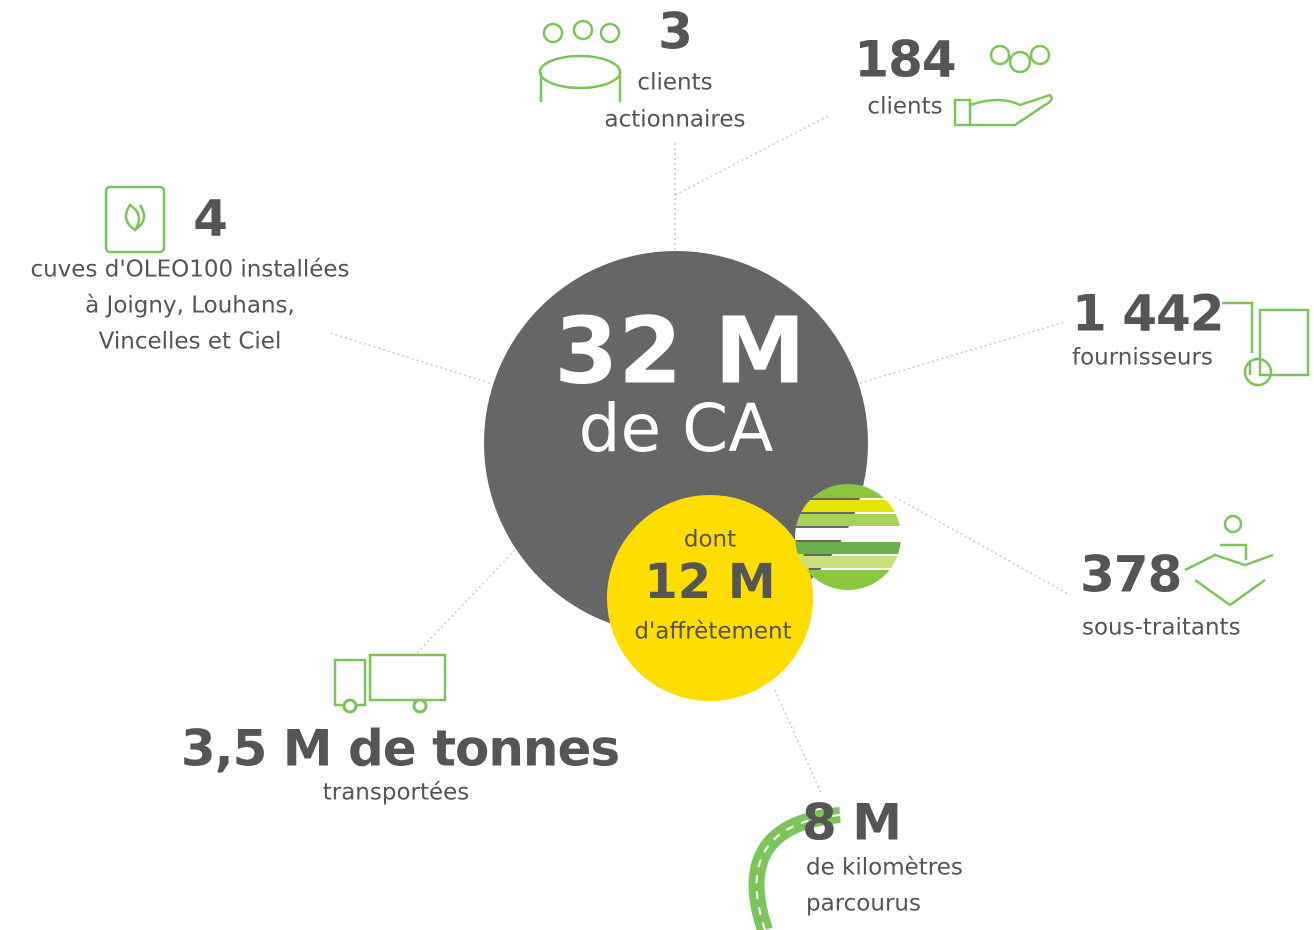 Image resolution: width=1314 pixels, height=930 pixels. What do you see at coordinates (190, 306) in the screenshot?
I see `stat-label: à Joigny, Louhans,` at bounding box center [190, 306].